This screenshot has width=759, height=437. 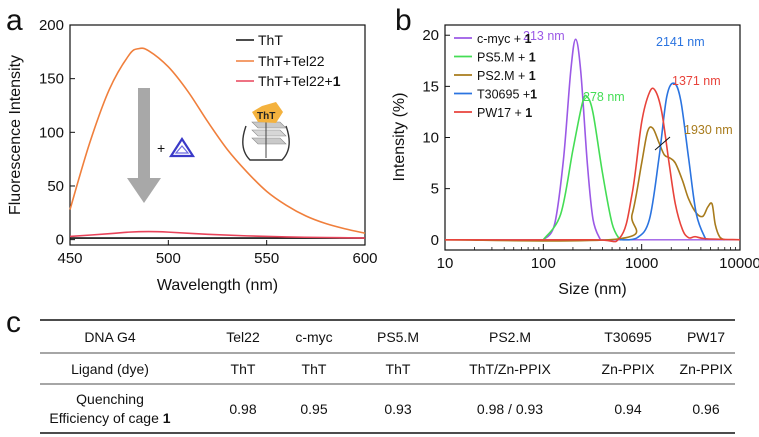 I want to click on panel-letter-b: b, so click(x=403, y=20).